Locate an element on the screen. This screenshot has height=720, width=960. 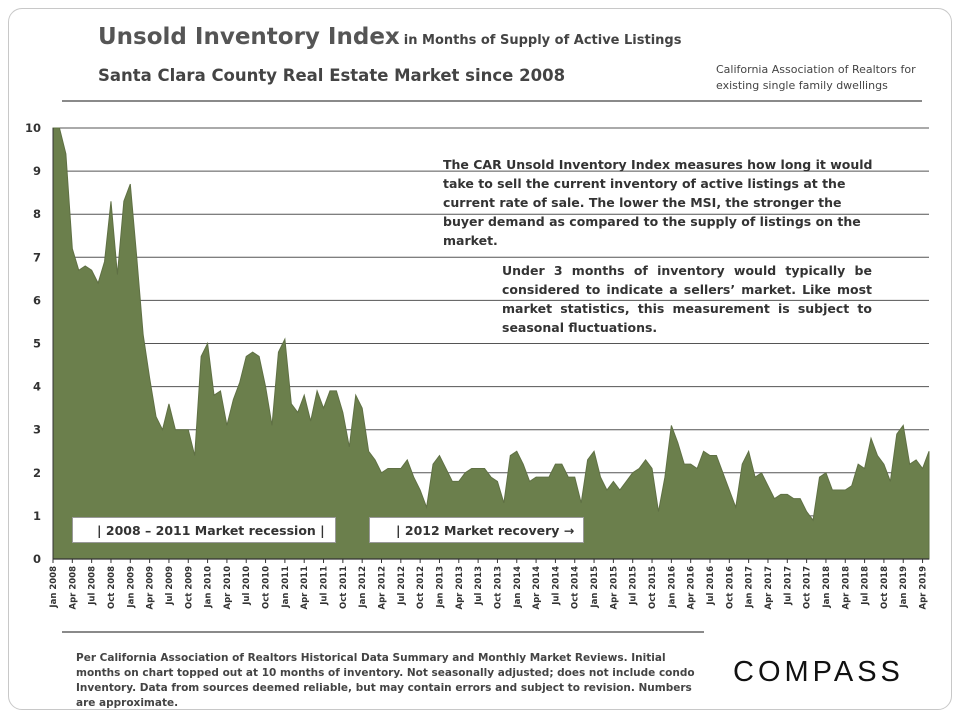
y-tick-label: 5 is located at coordinates (37, 344).